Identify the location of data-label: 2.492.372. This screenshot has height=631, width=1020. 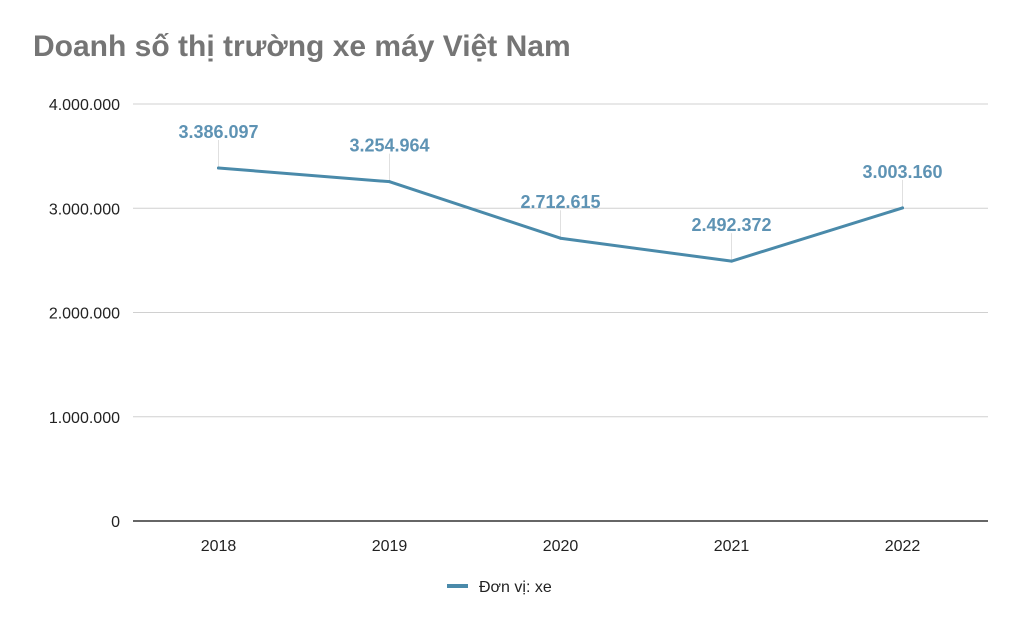
(731, 225).